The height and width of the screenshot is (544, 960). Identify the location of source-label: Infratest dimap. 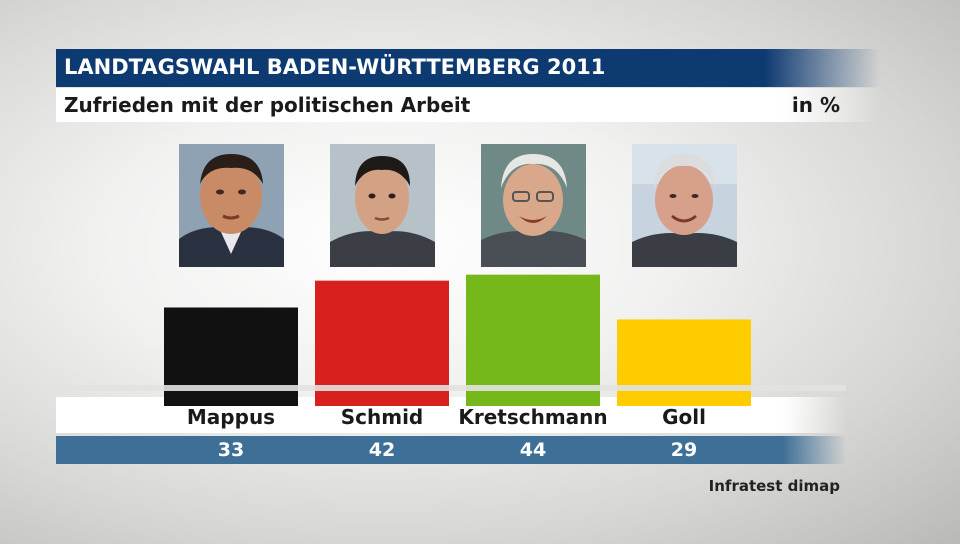
(774, 486).